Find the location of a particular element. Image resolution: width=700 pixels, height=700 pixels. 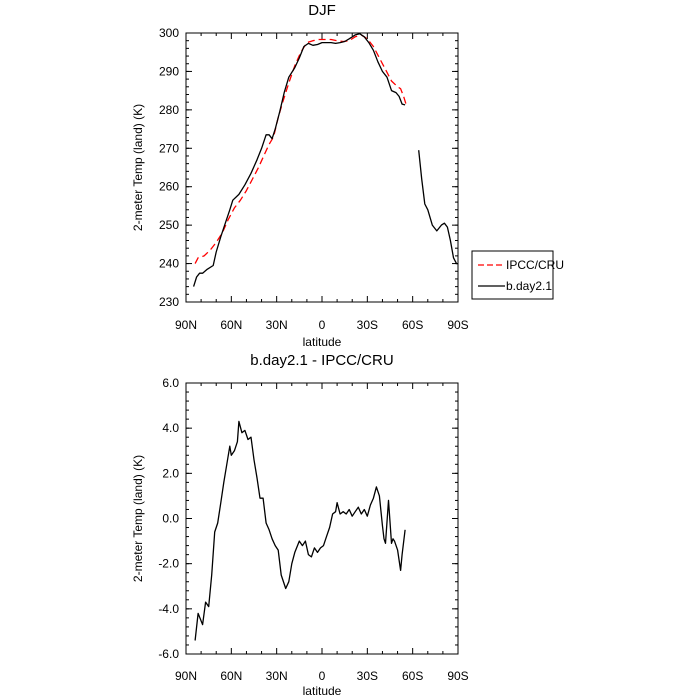

y-tick-label: 4.0 is located at coordinates (170, 428).